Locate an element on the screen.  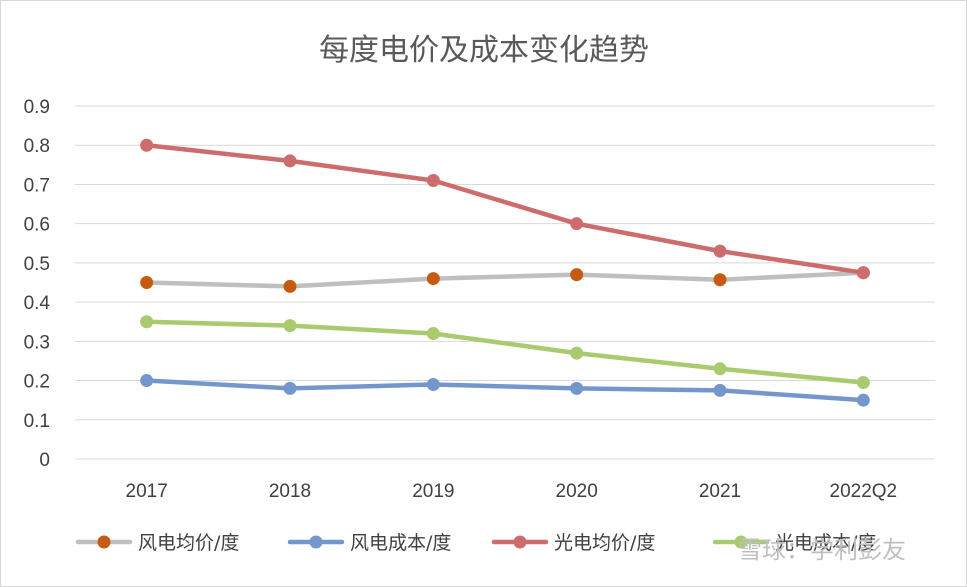
x-tick-label: 2019 is located at coordinates (433, 491).